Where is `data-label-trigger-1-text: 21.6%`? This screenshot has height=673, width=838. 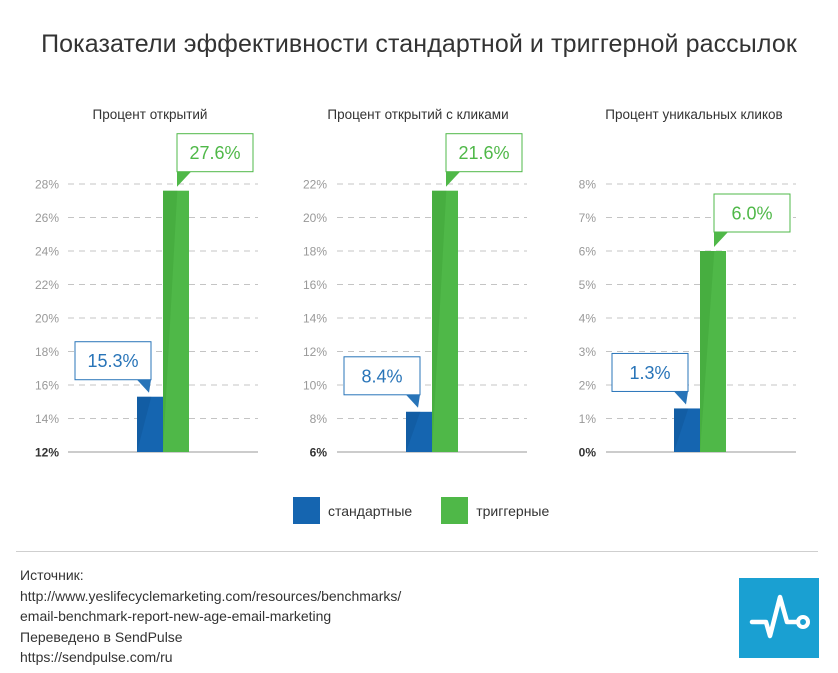 data-label-trigger-1-text: 21.6% is located at coordinates (483, 153).